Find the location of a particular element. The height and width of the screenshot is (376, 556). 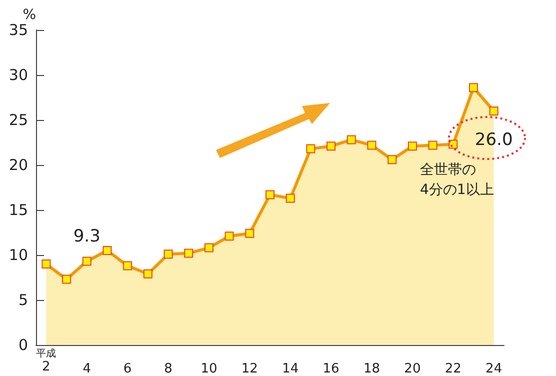

x-tick-label: 22 is located at coordinates (453, 369).